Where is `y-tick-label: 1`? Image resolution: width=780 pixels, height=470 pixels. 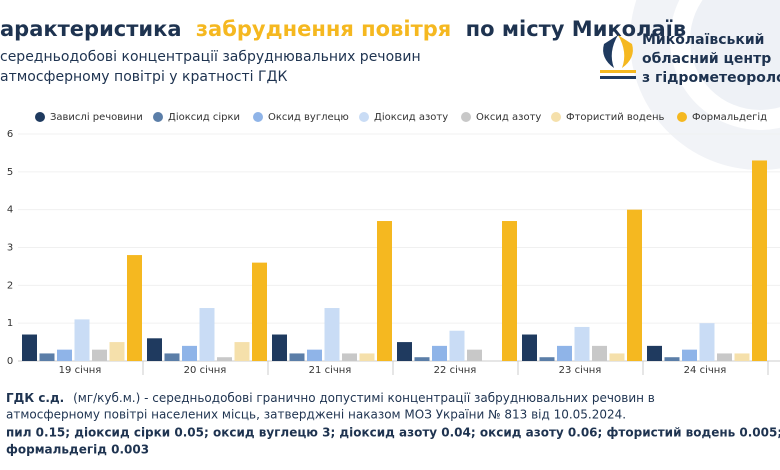 y-tick-label: 1 is located at coordinates (10, 323).